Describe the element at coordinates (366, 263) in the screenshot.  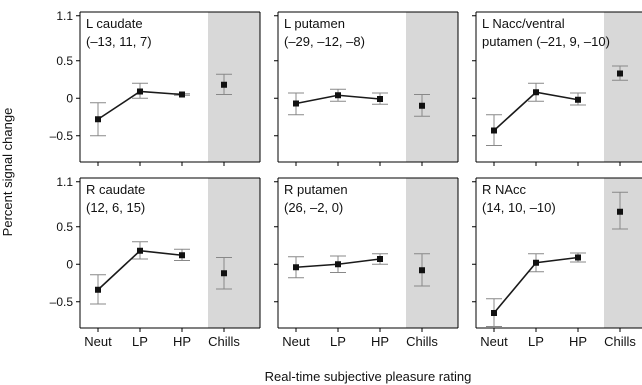
I see `panel-5: Neut LP HP Chills R putamen (26, –2, 0)` at that location.